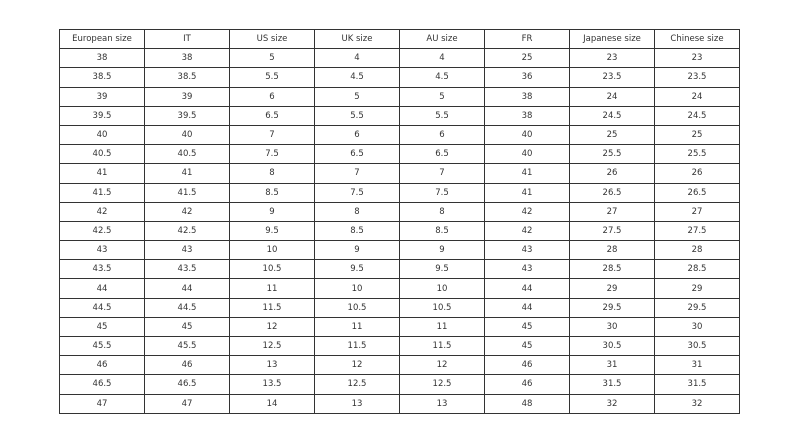 This screenshot has width=794, height=444. What do you see at coordinates (697, 269) in the screenshot?
I see `table-cell: 28.5` at bounding box center [697, 269].